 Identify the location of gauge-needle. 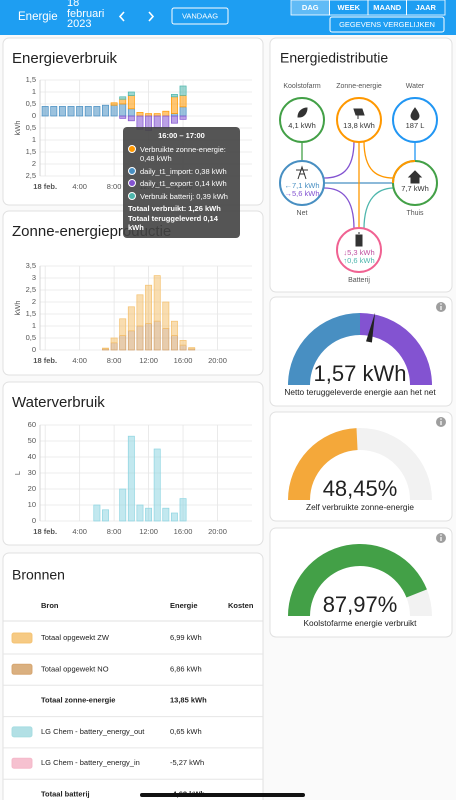
(371, 327).